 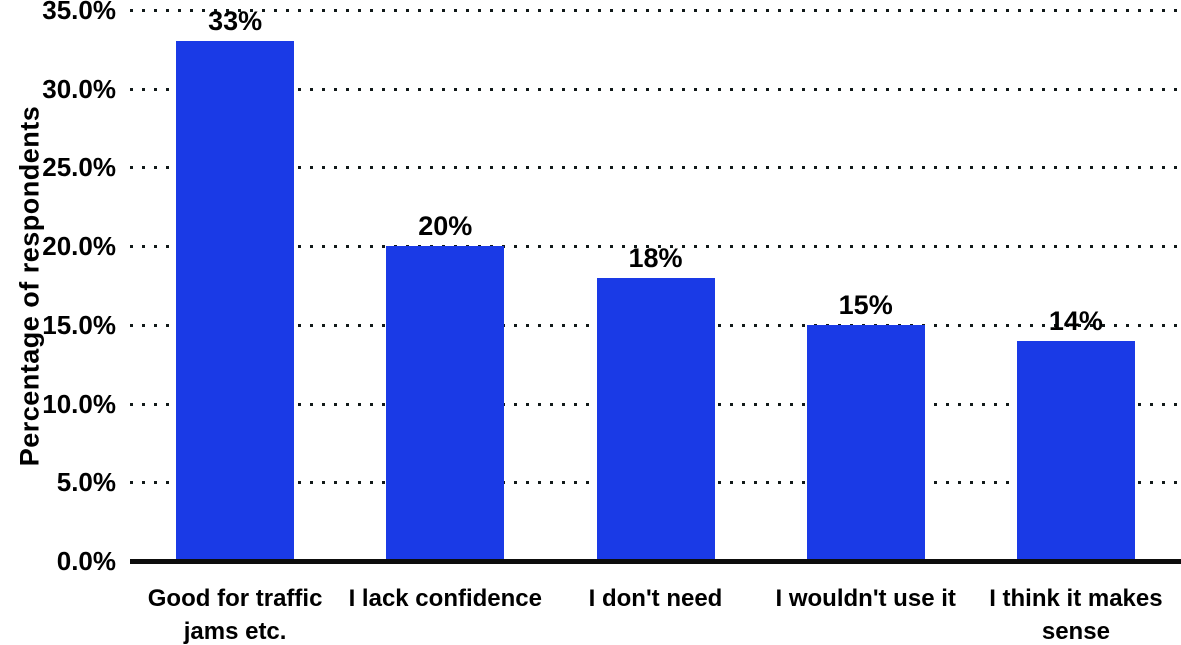 I want to click on x-category-label: I think it makes sense, so click(x=1076, y=615).